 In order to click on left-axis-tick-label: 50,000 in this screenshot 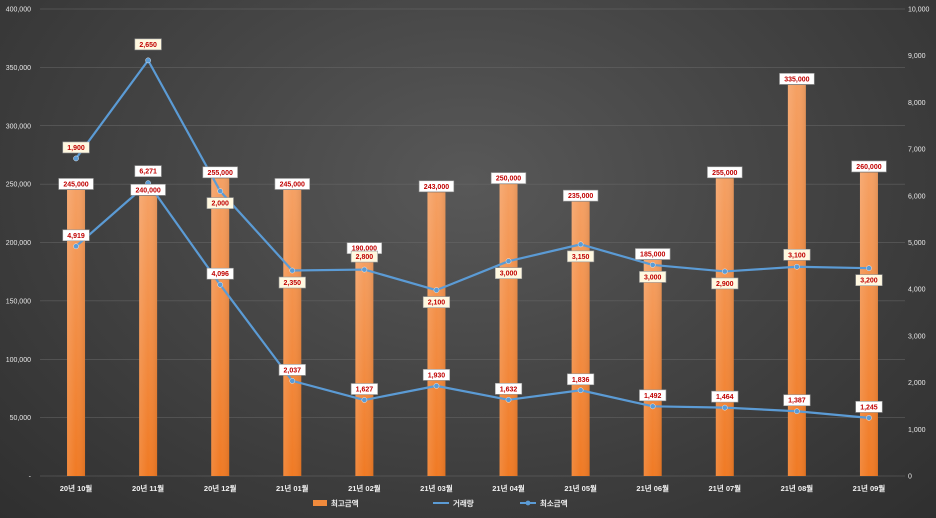, I will do `click(21, 418)`.